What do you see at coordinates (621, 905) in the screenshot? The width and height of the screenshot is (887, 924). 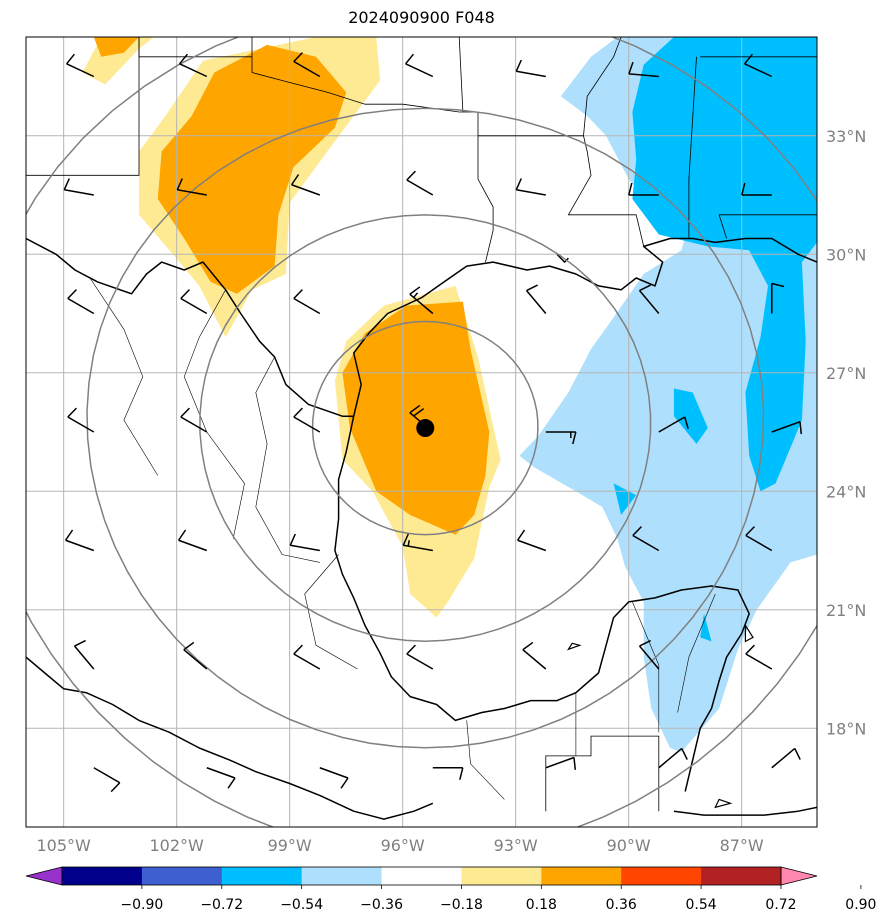 I see `colorbar-tick-label: 0.36` at bounding box center [621, 905].